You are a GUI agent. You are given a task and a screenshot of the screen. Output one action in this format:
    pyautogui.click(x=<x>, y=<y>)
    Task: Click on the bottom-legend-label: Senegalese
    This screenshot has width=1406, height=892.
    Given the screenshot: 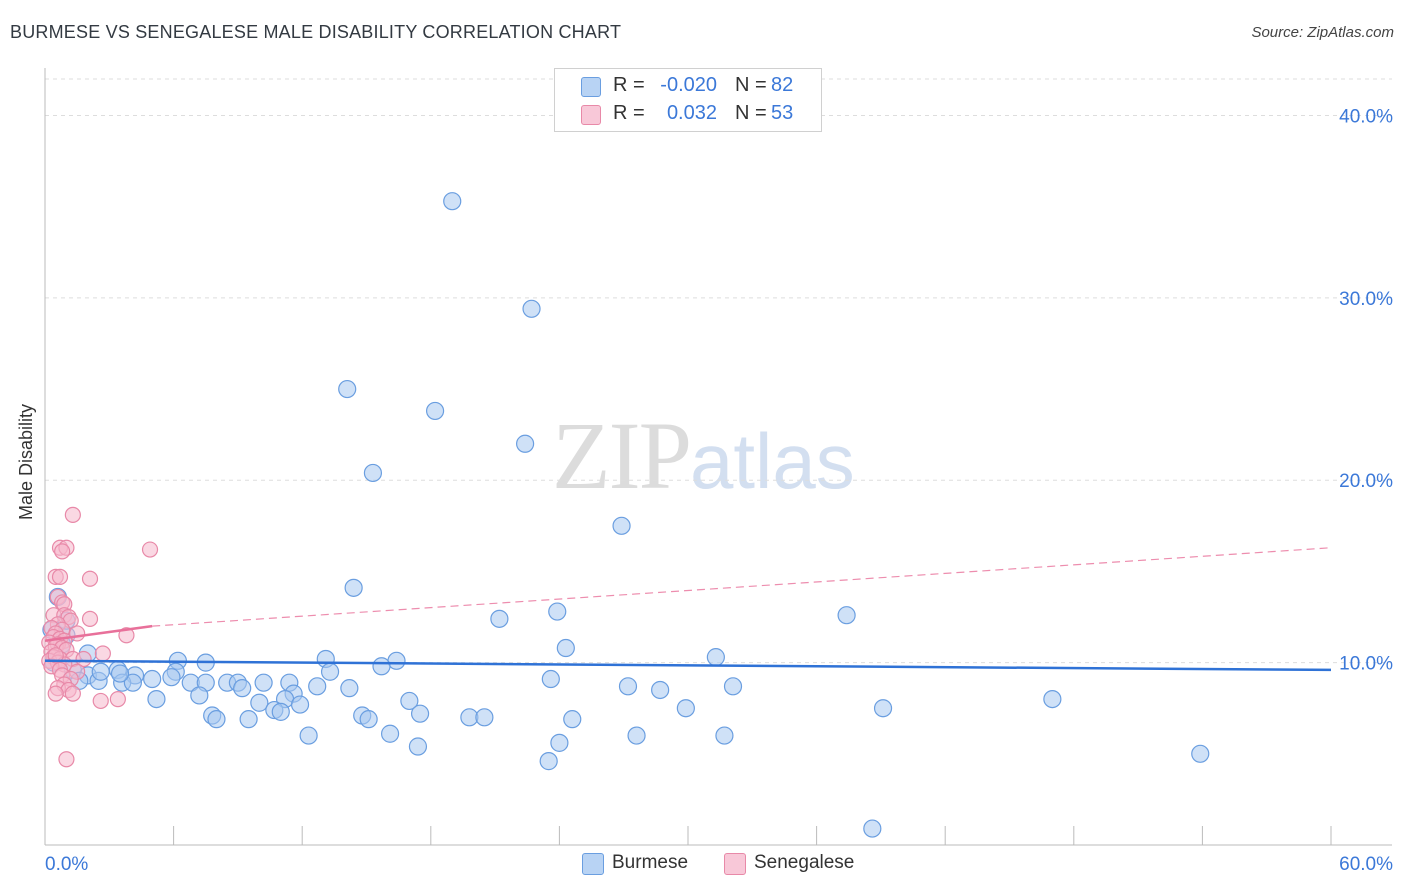 What is the action you would take?
    pyautogui.click(x=804, y=862)
    